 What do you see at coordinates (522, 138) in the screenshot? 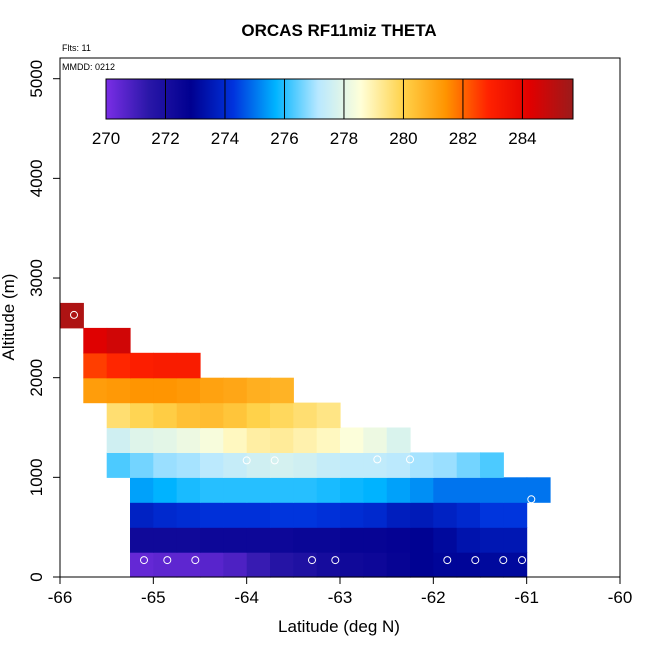
I see `colorbar-tick-label: 284` at bounding box center [522, 138].